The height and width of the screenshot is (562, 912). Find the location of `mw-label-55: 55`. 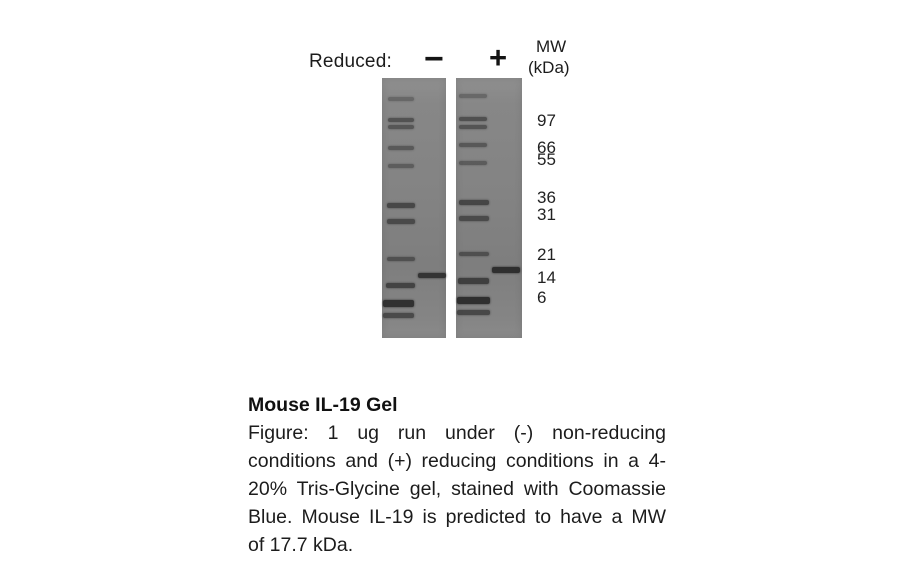

mw-label-55: 55 is located at coordinates (546, 159).